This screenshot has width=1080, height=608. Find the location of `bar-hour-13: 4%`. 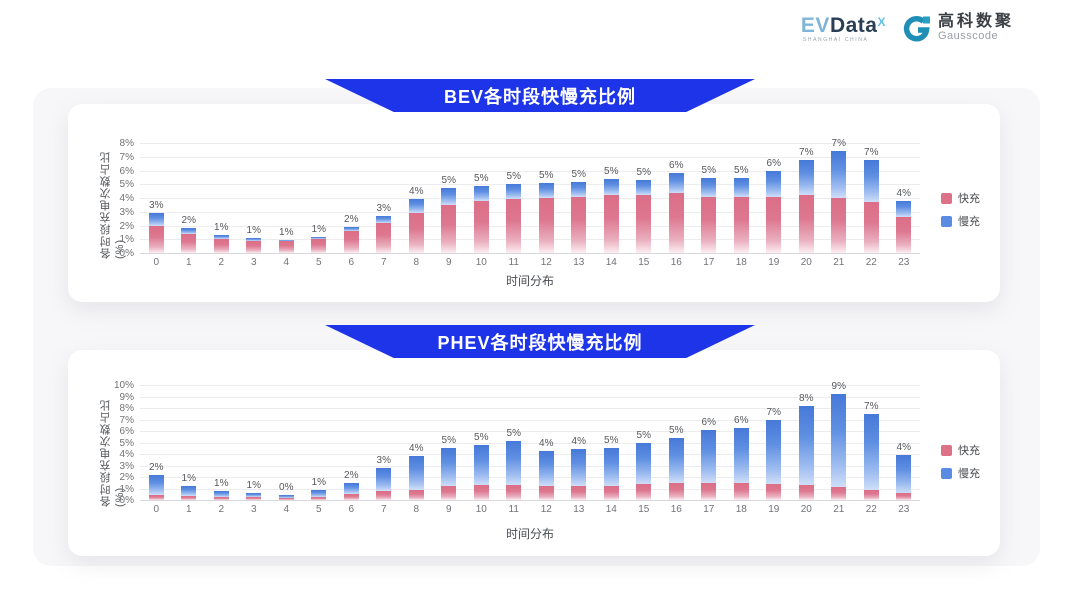

bar-hour-13: 4% is located at coordinates (579, 468).